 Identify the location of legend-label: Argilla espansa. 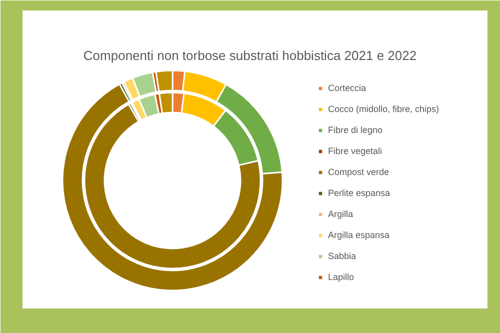
(359, 235).